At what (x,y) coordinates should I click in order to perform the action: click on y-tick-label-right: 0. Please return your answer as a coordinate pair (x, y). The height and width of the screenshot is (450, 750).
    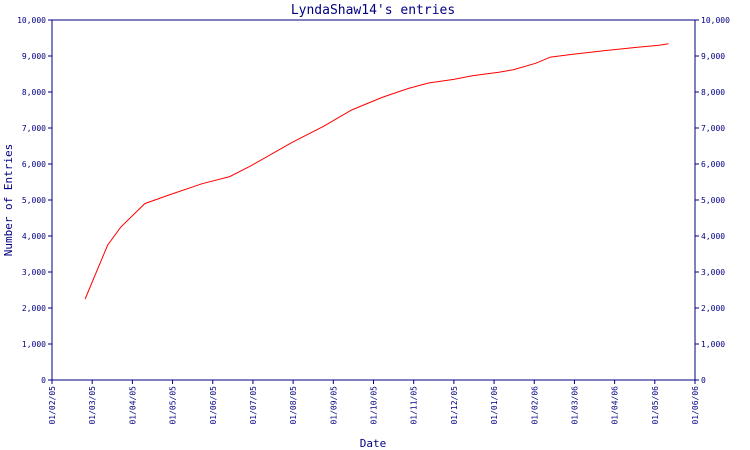
    Looking at the image, I should click on (703, 380).